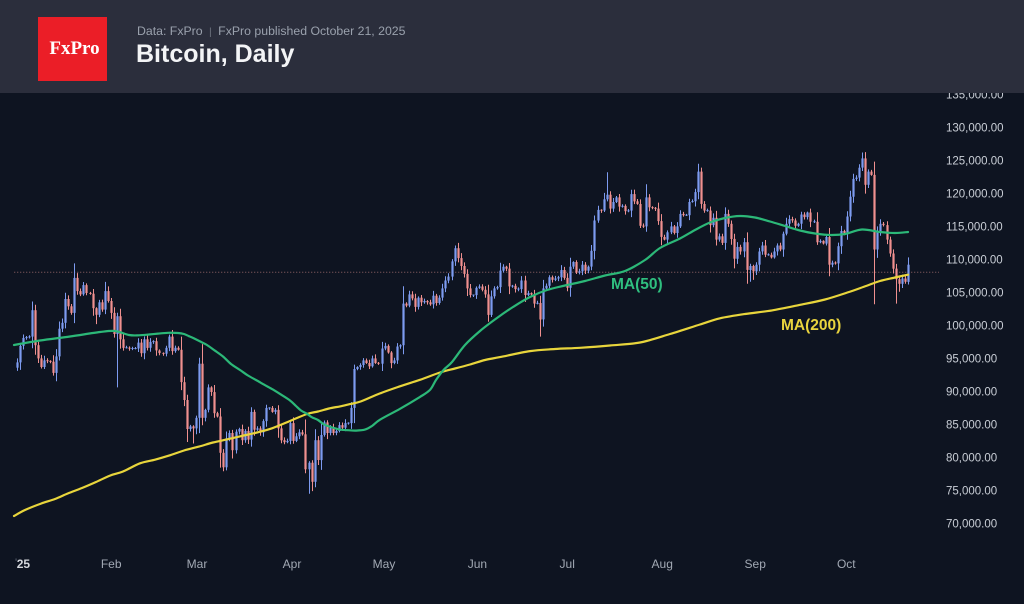  I want to click on svg-text: 90,000.00, so click(971, 393).